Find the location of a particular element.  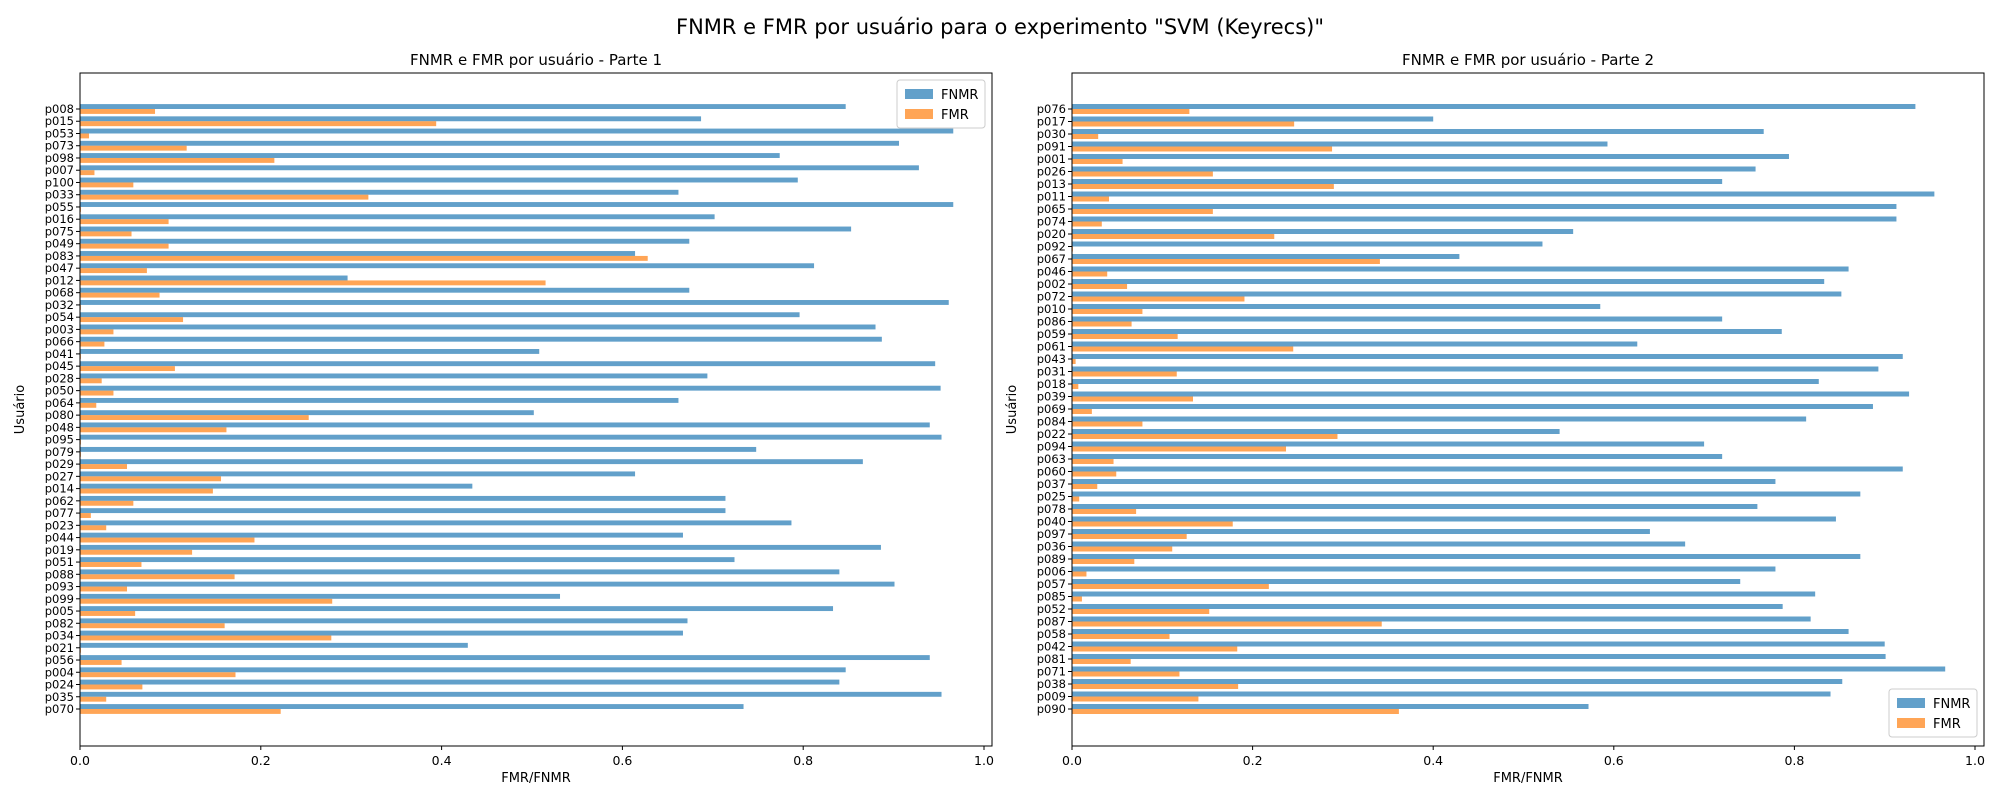

y-tick-label: p012 is located at coordinates (59, 280).